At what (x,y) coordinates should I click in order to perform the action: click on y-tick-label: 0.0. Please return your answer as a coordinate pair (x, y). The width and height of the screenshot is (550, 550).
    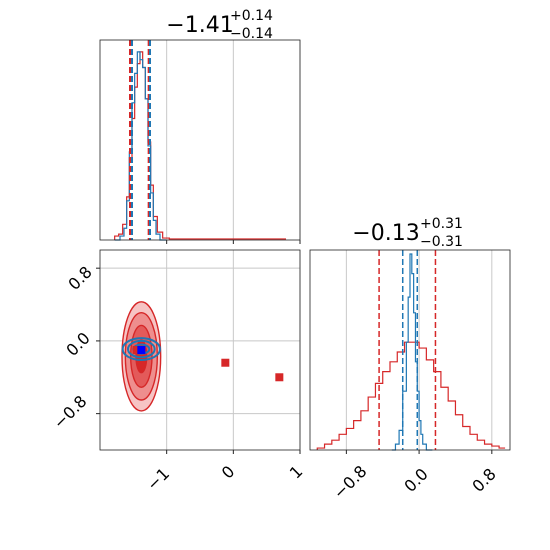
    Looking at the image, I should click on (77, 343).